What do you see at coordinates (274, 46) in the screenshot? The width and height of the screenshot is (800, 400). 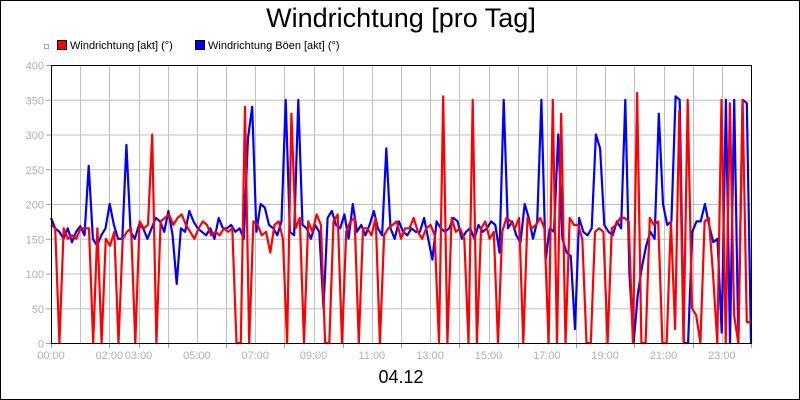 I see `legend-label: Windrichtung Böen [akt] (°)` at bounding box center [274, 46].